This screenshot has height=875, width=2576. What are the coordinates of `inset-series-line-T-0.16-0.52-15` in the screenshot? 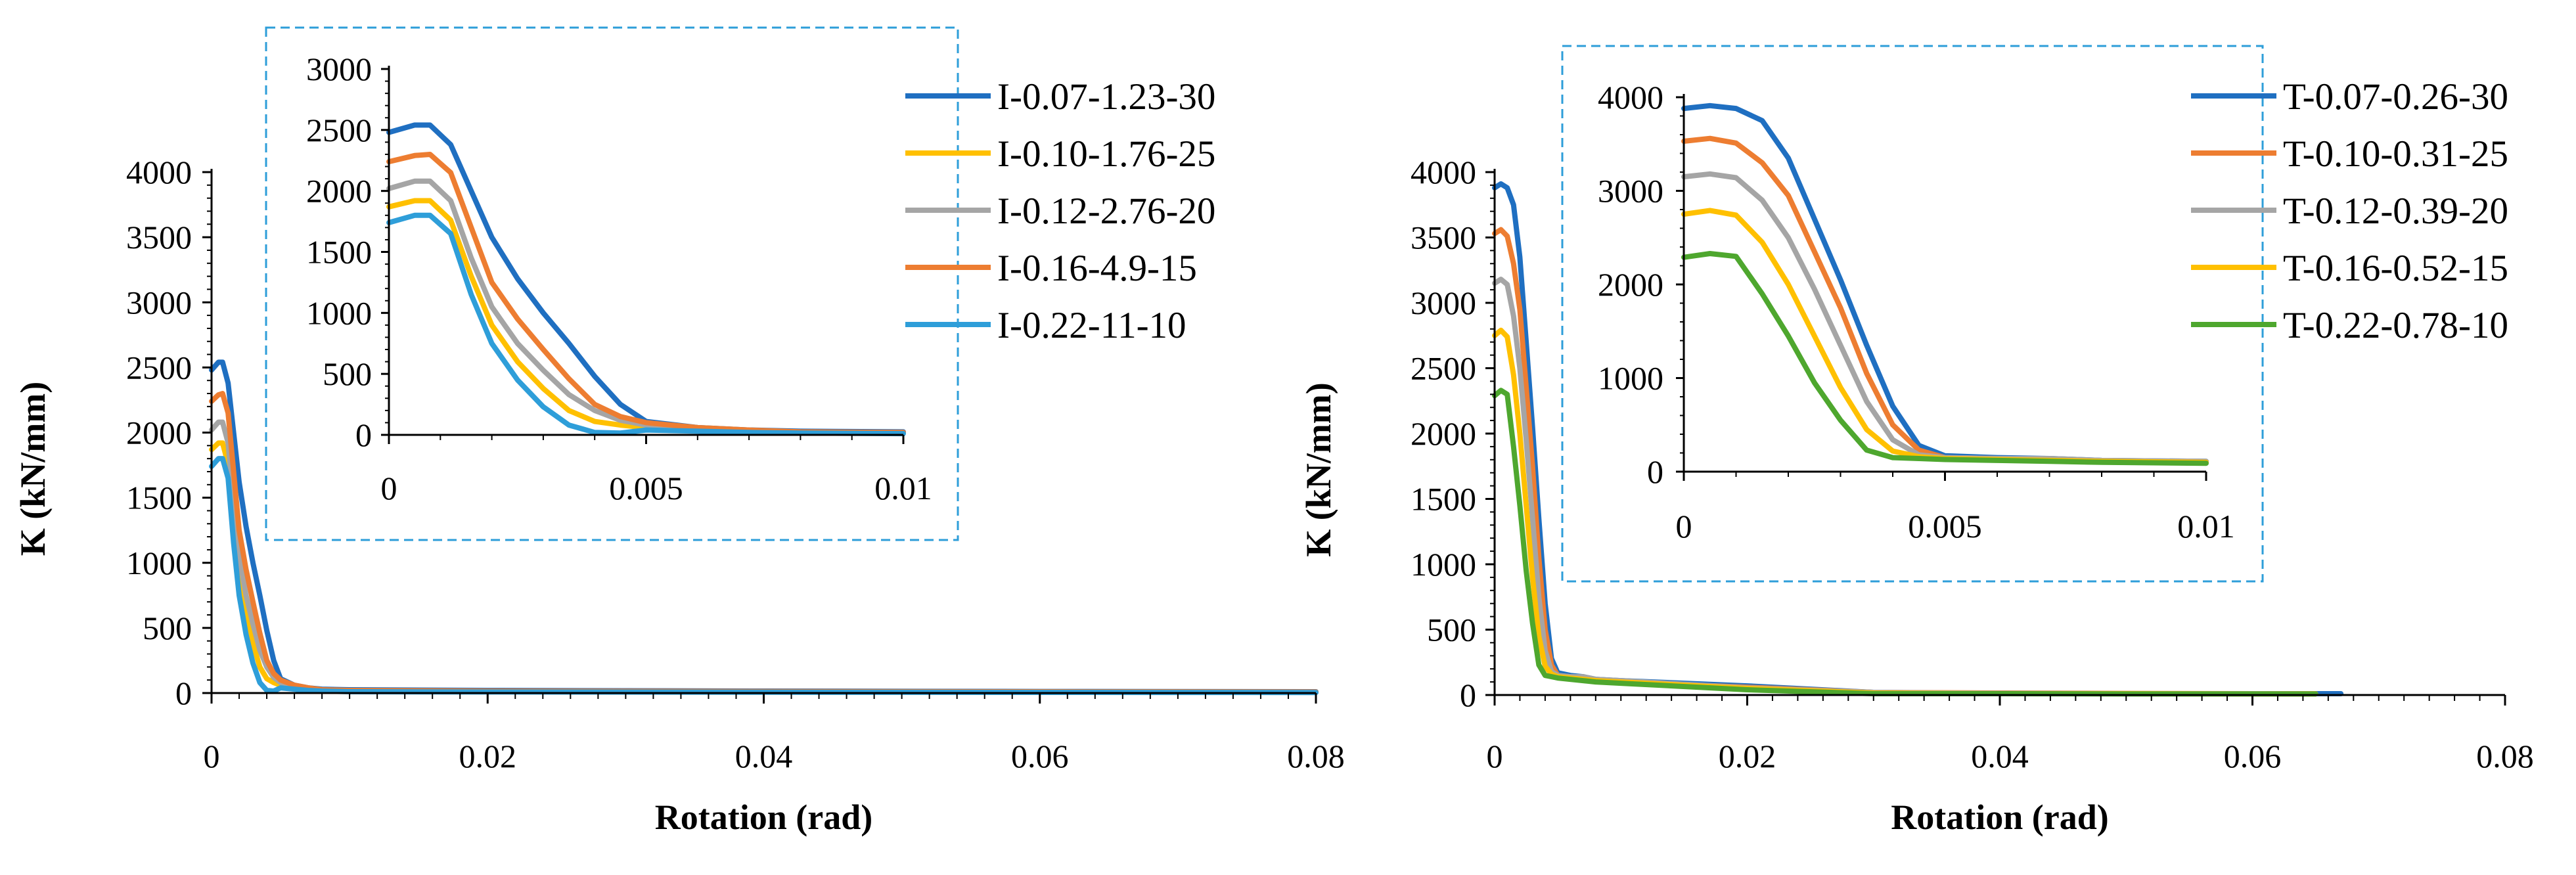 It's located at (1945, 336).